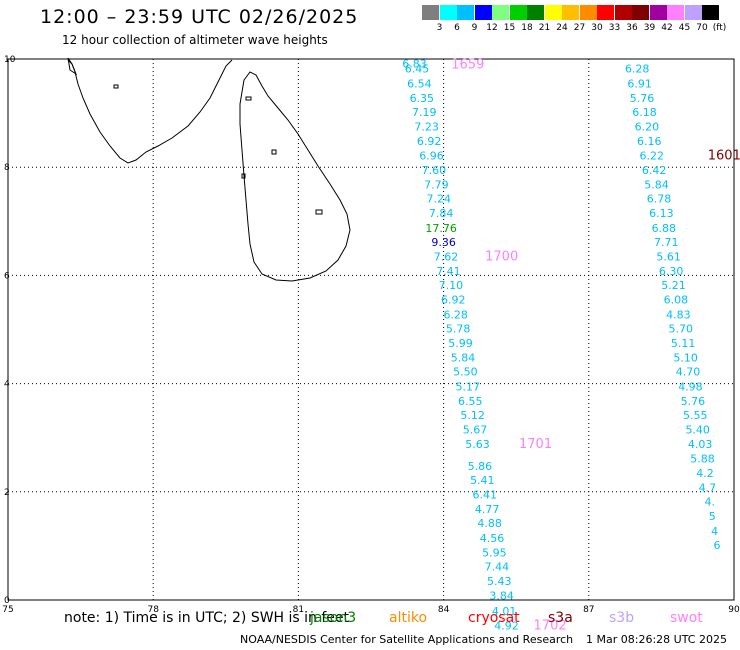 This screenshot has height=650, width=740. Describe the element at coordinates (441, 228) in the screenshot. I see `wave-height-value: 17.76` at that location.